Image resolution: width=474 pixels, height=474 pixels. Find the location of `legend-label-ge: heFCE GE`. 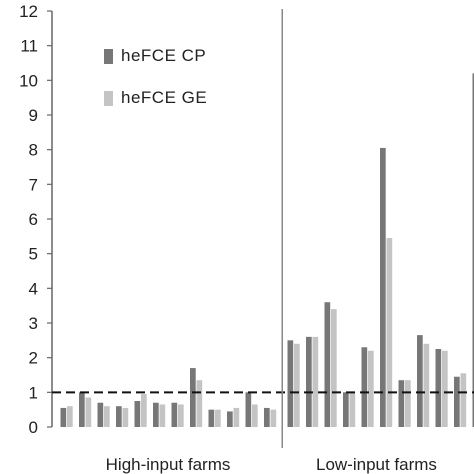

legend-label-ge: heFCE GE is located at coordinates (164, 97).